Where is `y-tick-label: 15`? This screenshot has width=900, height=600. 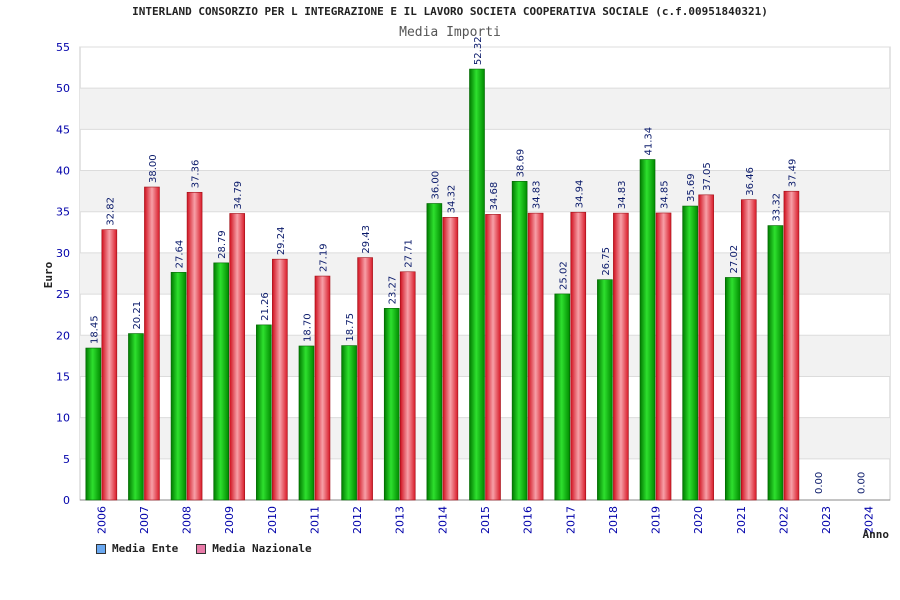 y-tick-label: 15 is located at coordinates (63, 376).